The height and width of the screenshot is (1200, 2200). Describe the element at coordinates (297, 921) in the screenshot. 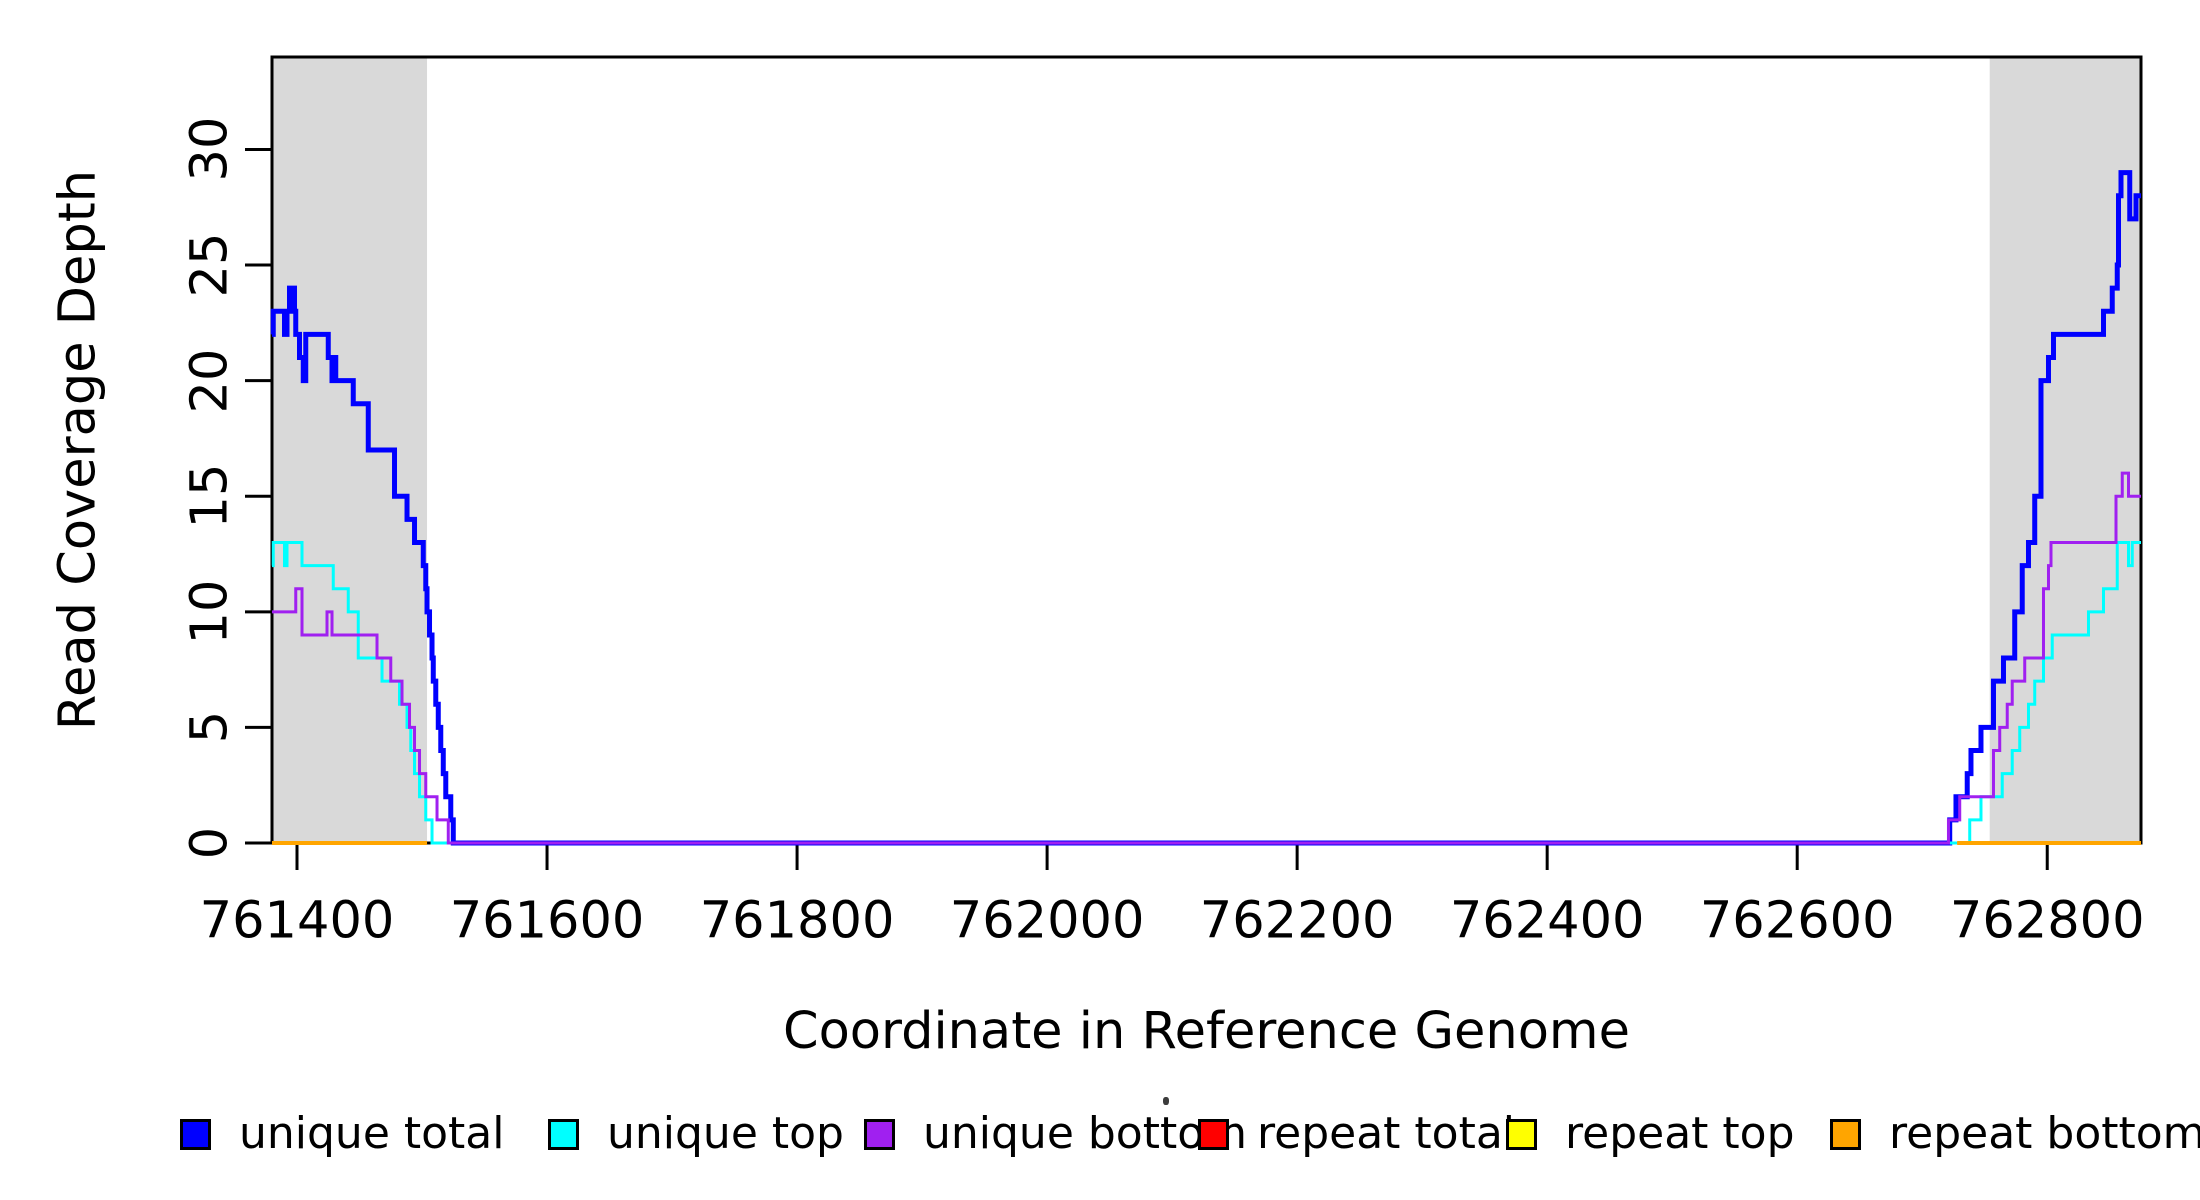

I see `x-tick-label: 761400` at that location.